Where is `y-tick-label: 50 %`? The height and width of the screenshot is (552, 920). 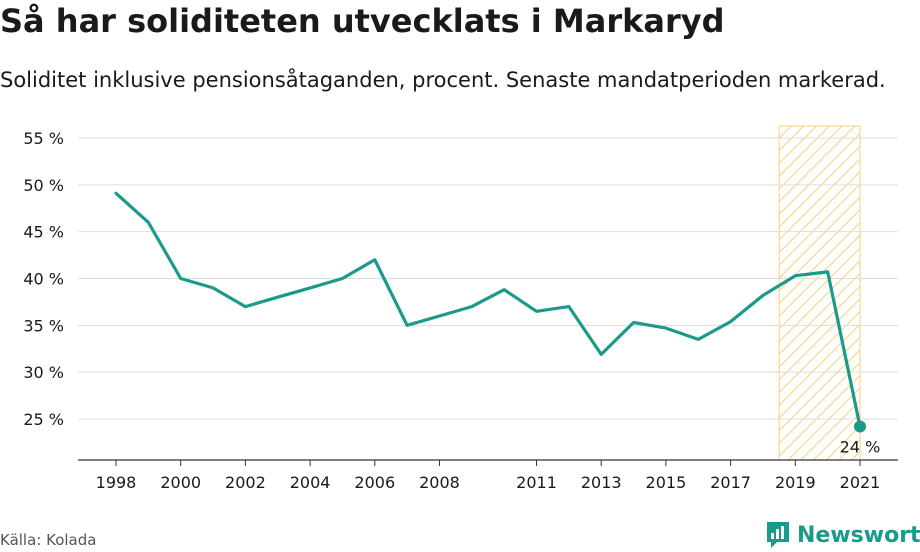
y-tick-label: 50 % is located at coordinates (43, 185).